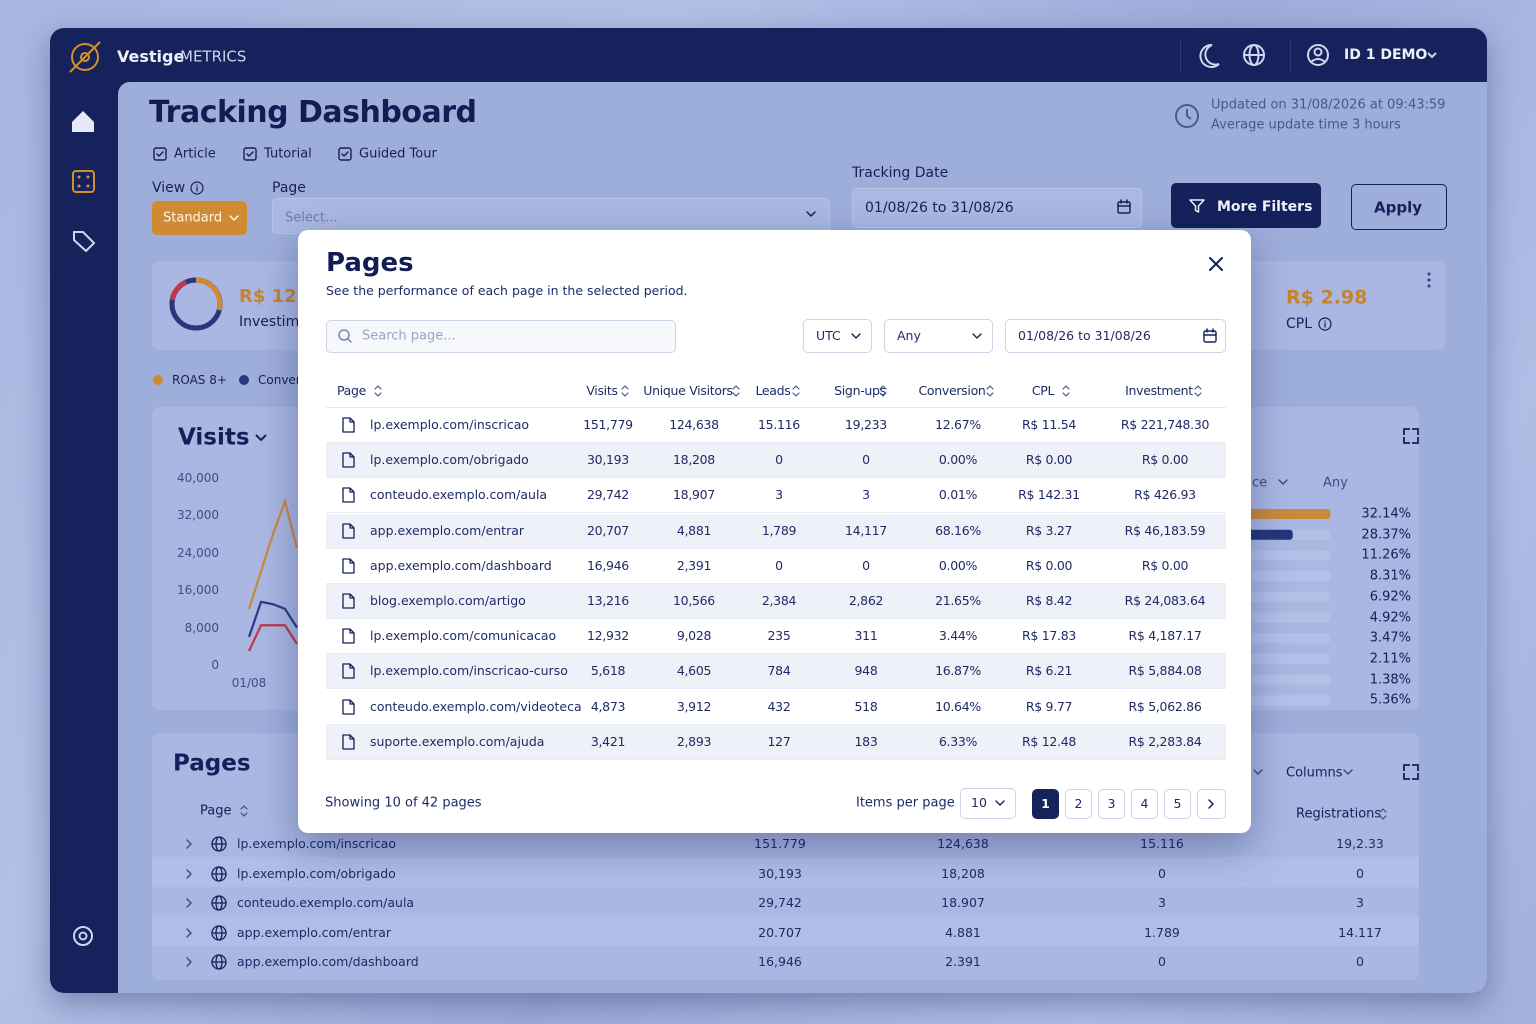 Image resolution: width=1536 pixels, height=1024 pixels. What do you see at coordinates (476, 706) in the screenshot?
I see `row-url: conteudo.exemplo.com/videoteca` at bounding box center [476, 706].